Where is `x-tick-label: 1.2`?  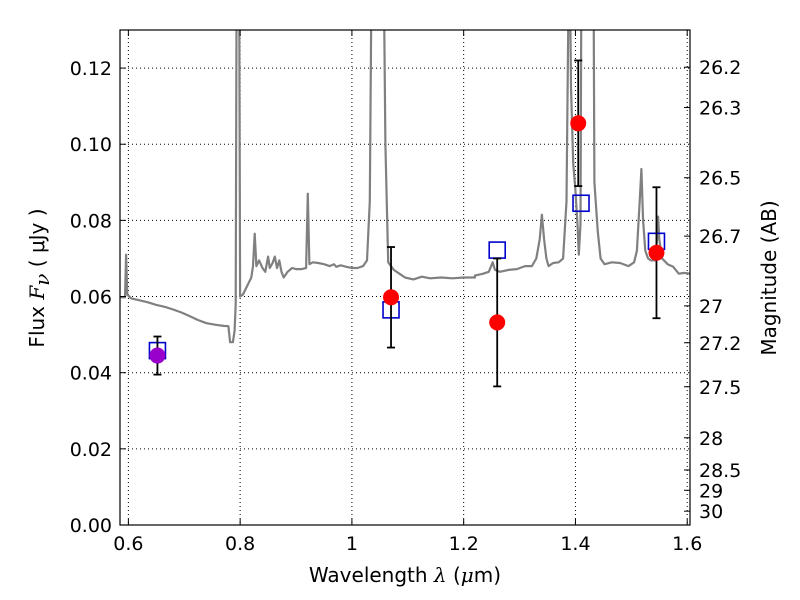
x-tick-label: 1.2 is located at coordinates (464, 544).